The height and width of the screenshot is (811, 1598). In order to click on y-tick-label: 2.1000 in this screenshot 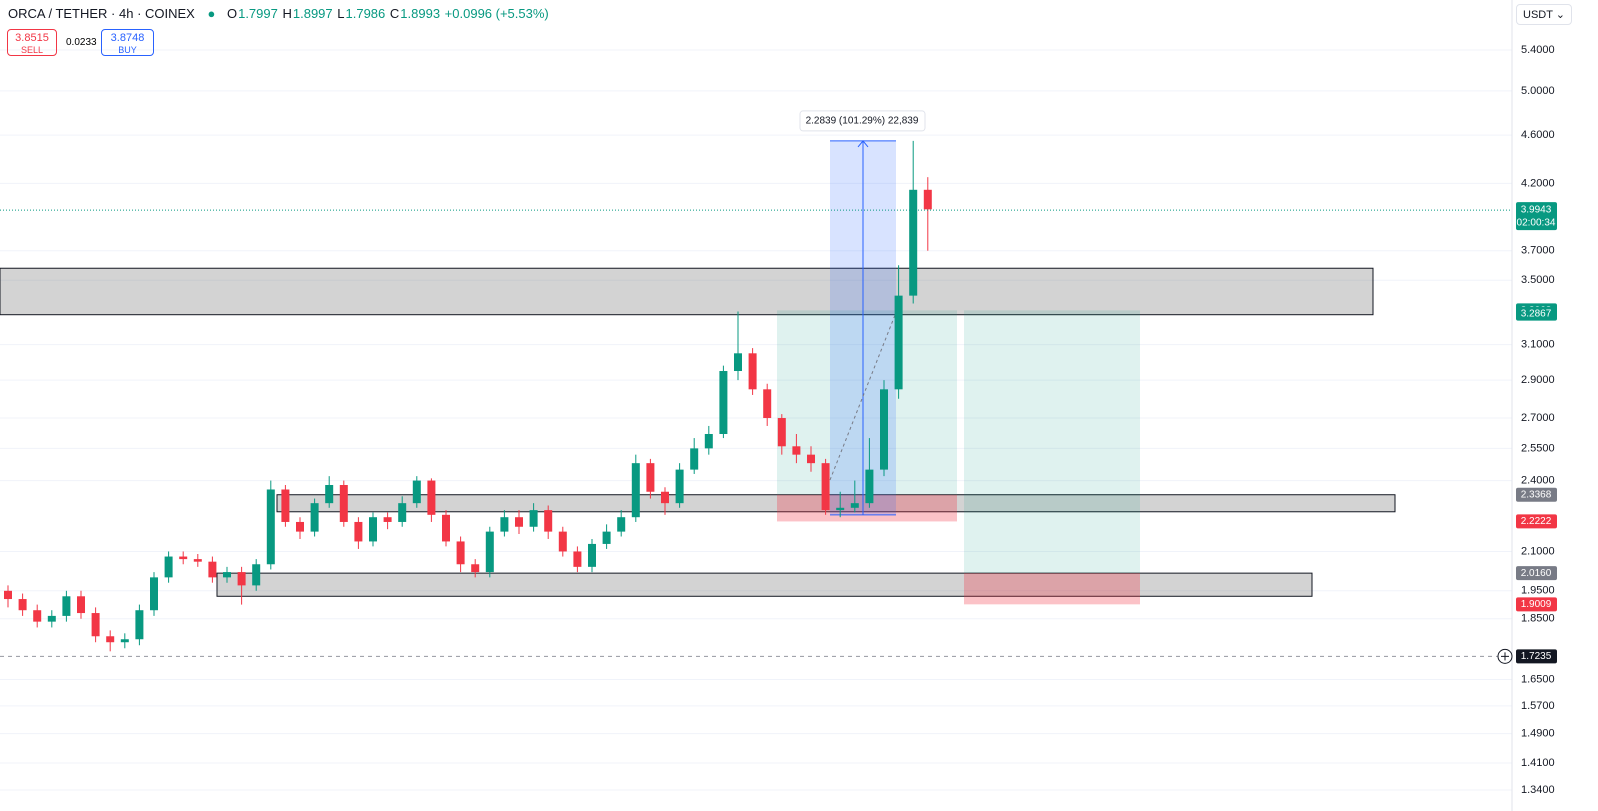, I will do `click(1538, 551)`.